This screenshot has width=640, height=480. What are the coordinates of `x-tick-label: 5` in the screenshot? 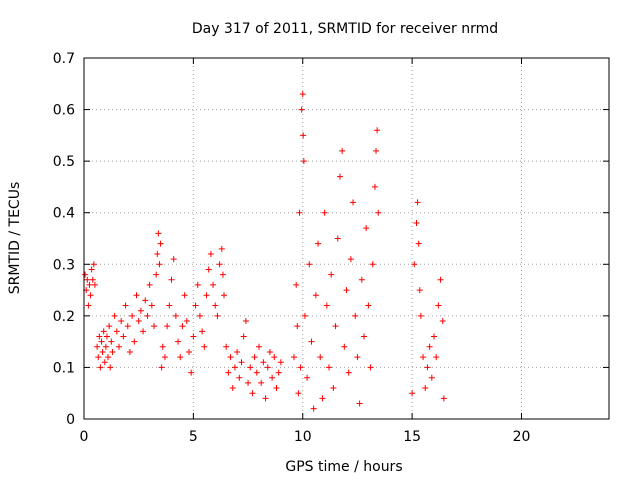 It's located at (193, 437).